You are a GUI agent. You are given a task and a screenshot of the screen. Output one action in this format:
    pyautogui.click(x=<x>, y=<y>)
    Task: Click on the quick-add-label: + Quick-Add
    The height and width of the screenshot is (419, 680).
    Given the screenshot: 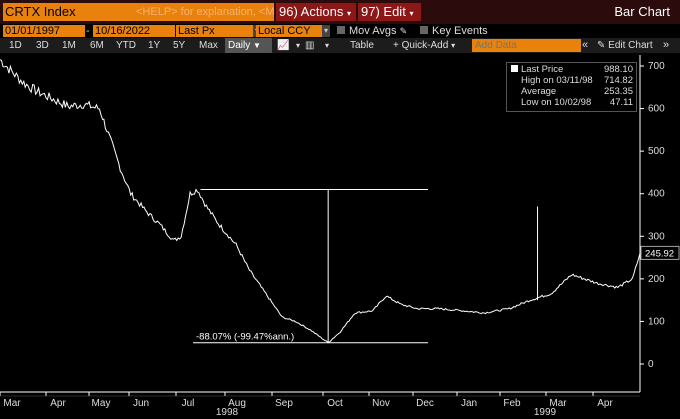 What is the action you would take?
    pyautogui.click(x=421, y=45)
    